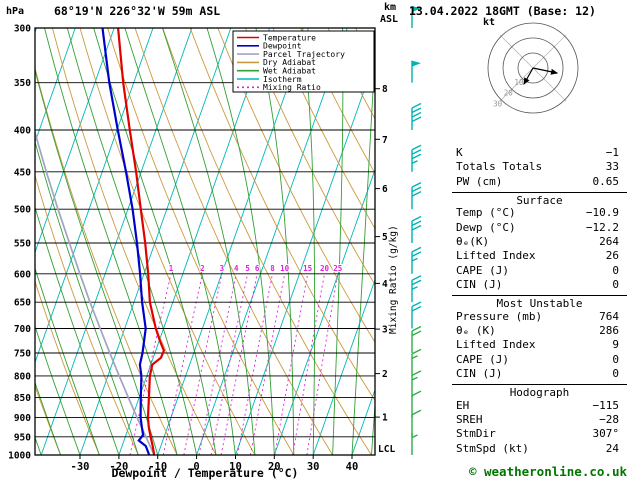 This screenshot has height=486, width=629. I want to click on pressure-tick-label: 400, so click(22, 131).